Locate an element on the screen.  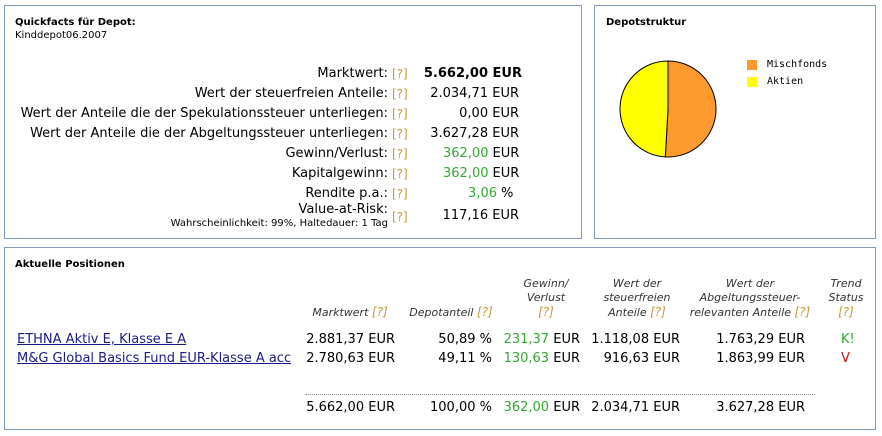
quickfacts-row: Rendite p.a.: [?] 3,06% is located at coordinates (294, 194).